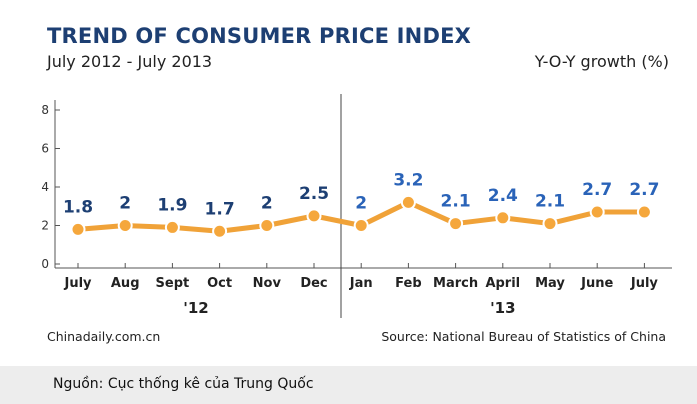 The height and width of the screenshot is (404, 697). I want to click on x-tick-label: Sept, so click(173, 283).